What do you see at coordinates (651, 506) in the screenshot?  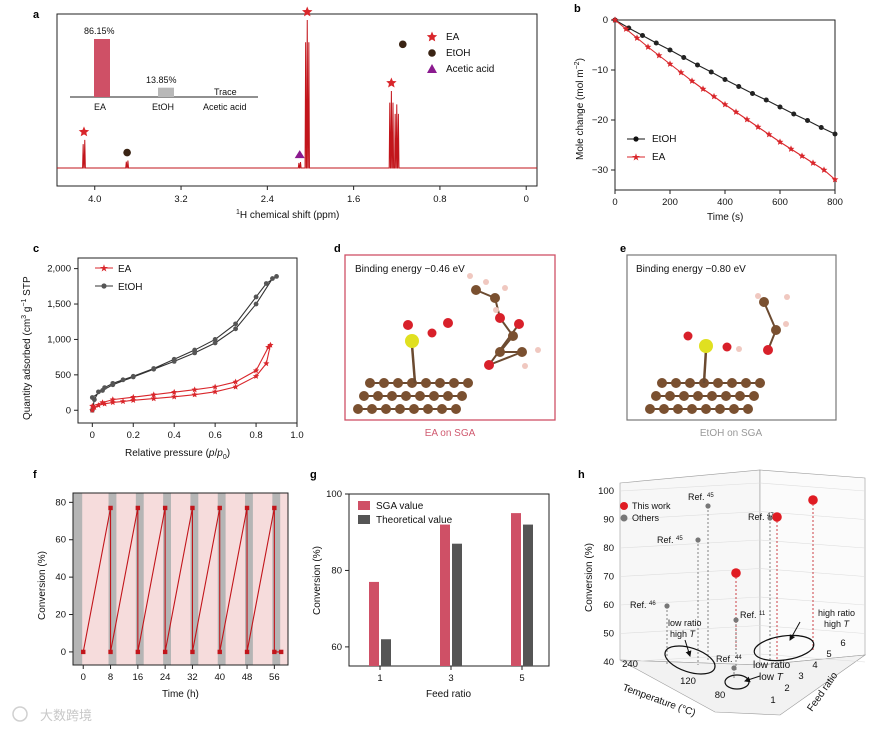 I see `legend-h-thiswork: This work` at bounding box center [651, 506].